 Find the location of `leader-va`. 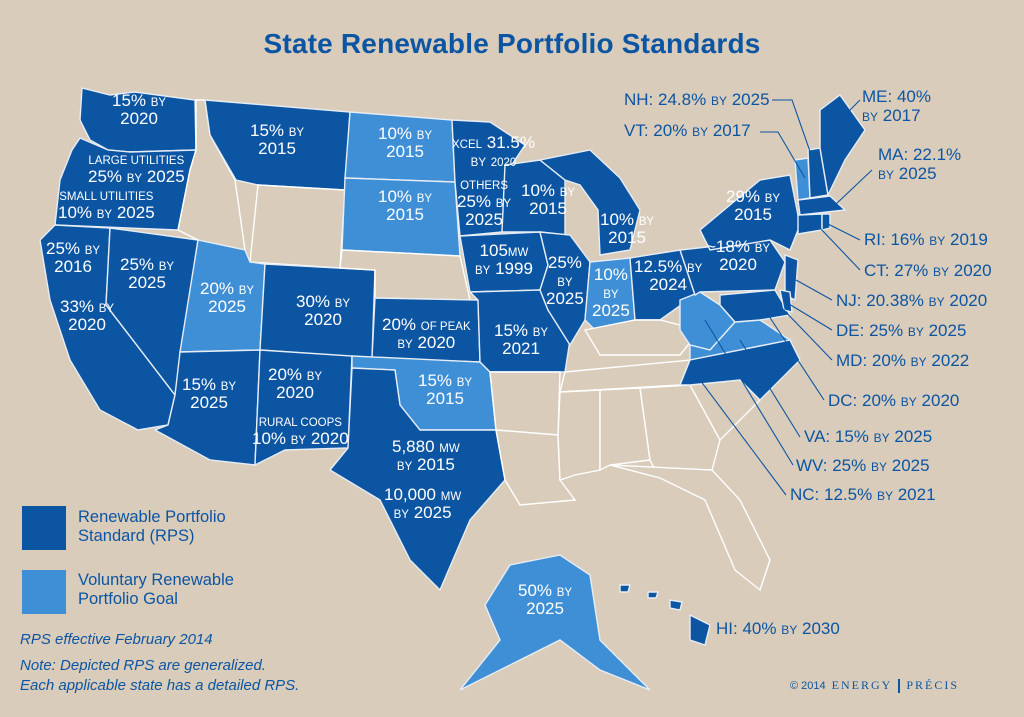

leader-va is located at coordinates (770, 388).